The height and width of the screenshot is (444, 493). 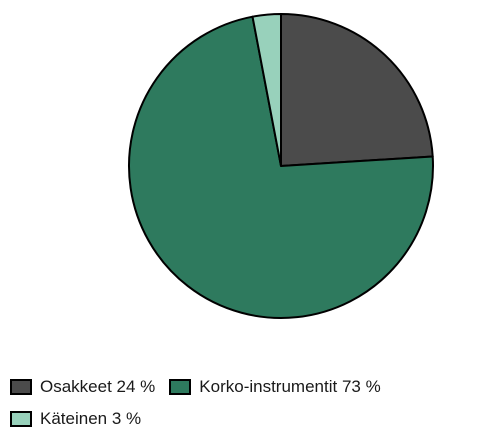 I want to click on legend-swatch-korko-instrumentit, so click(x=180, y=387).